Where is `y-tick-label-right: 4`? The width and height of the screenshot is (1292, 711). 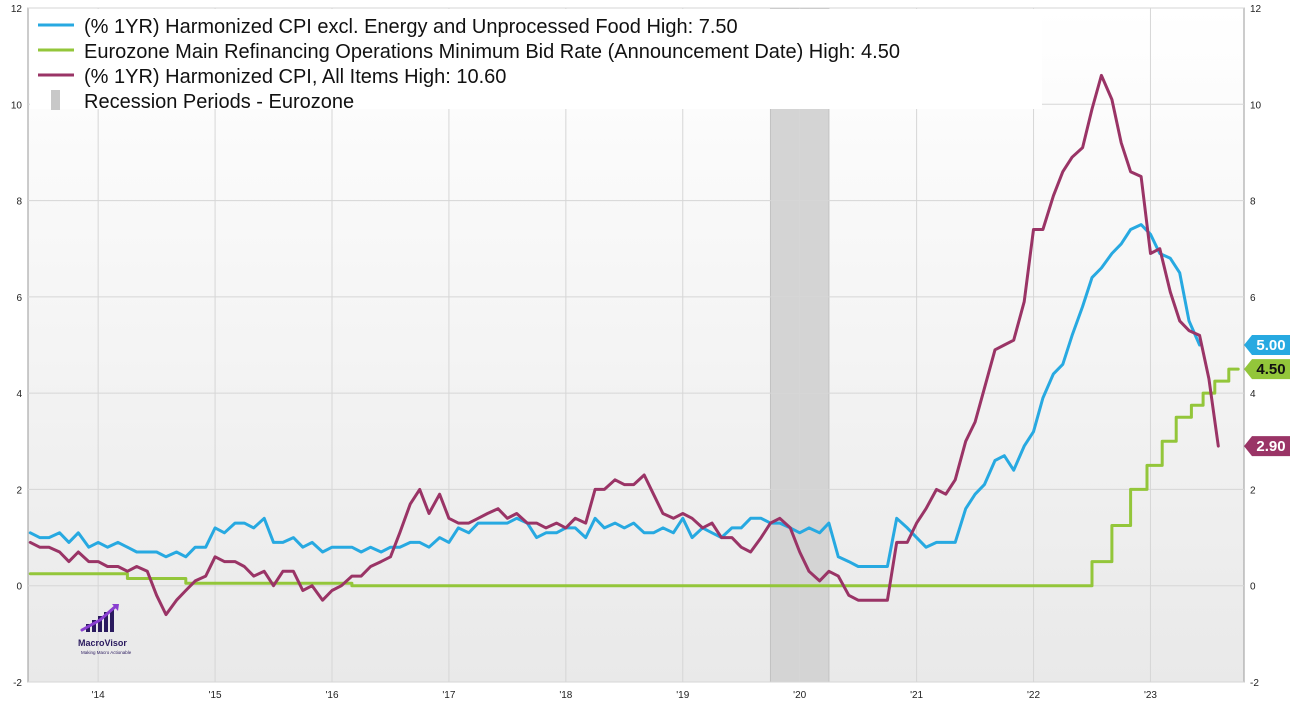 y-tick-label-right: 4 is located at coordinates (1253, 394).